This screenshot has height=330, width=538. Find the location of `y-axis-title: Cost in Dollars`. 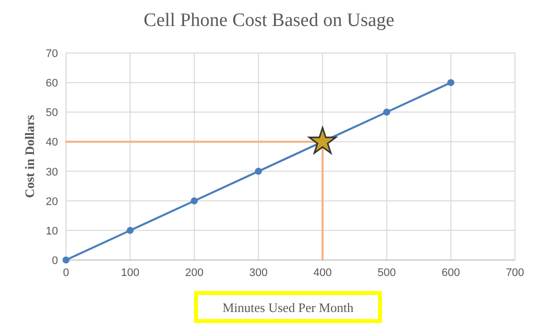

y-axis-title: Cost in Dollars is located at coordinates (29, 156).